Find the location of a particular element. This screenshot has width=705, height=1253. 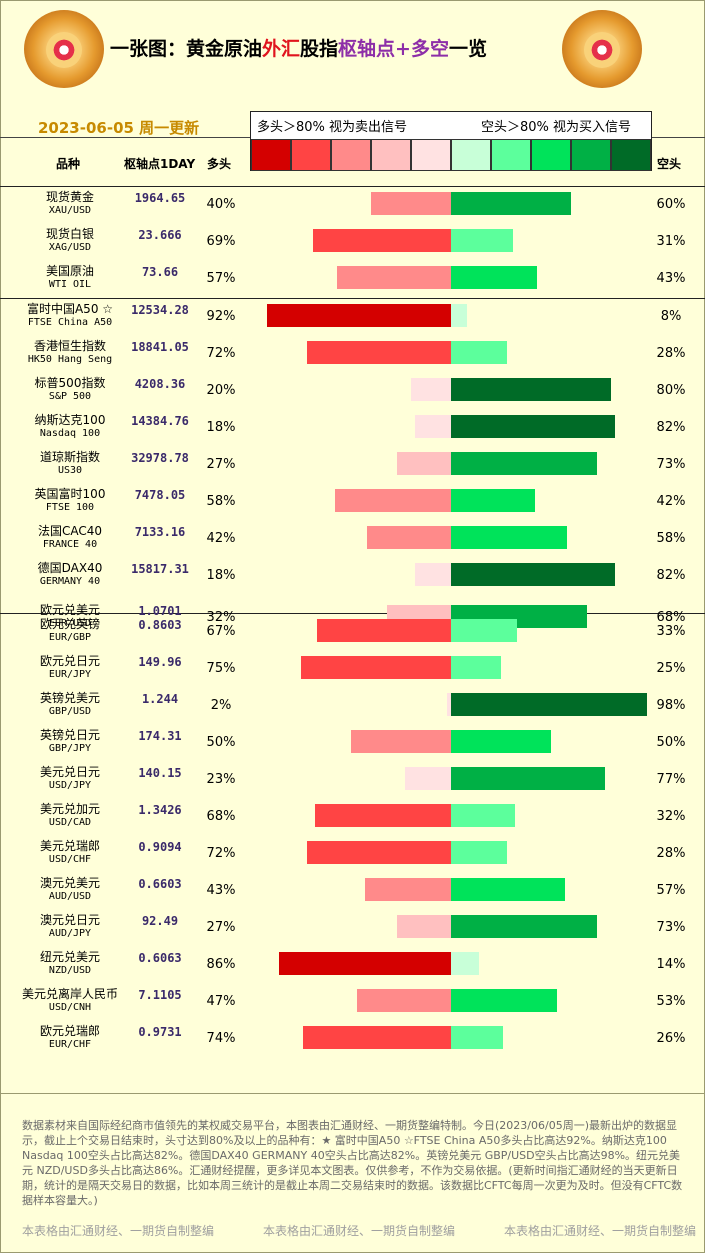

table-row: 欧元兑日元 EUR/JPY 149.96 75% 25% is located at coordinates (352, 670).